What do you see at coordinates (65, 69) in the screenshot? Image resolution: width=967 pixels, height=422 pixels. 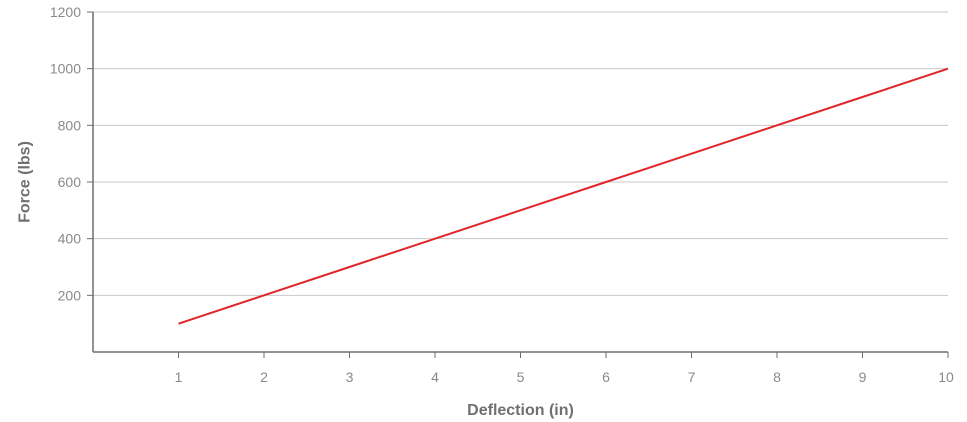 I see `y-tick-label: 1000` at bounding box center [65, 69].